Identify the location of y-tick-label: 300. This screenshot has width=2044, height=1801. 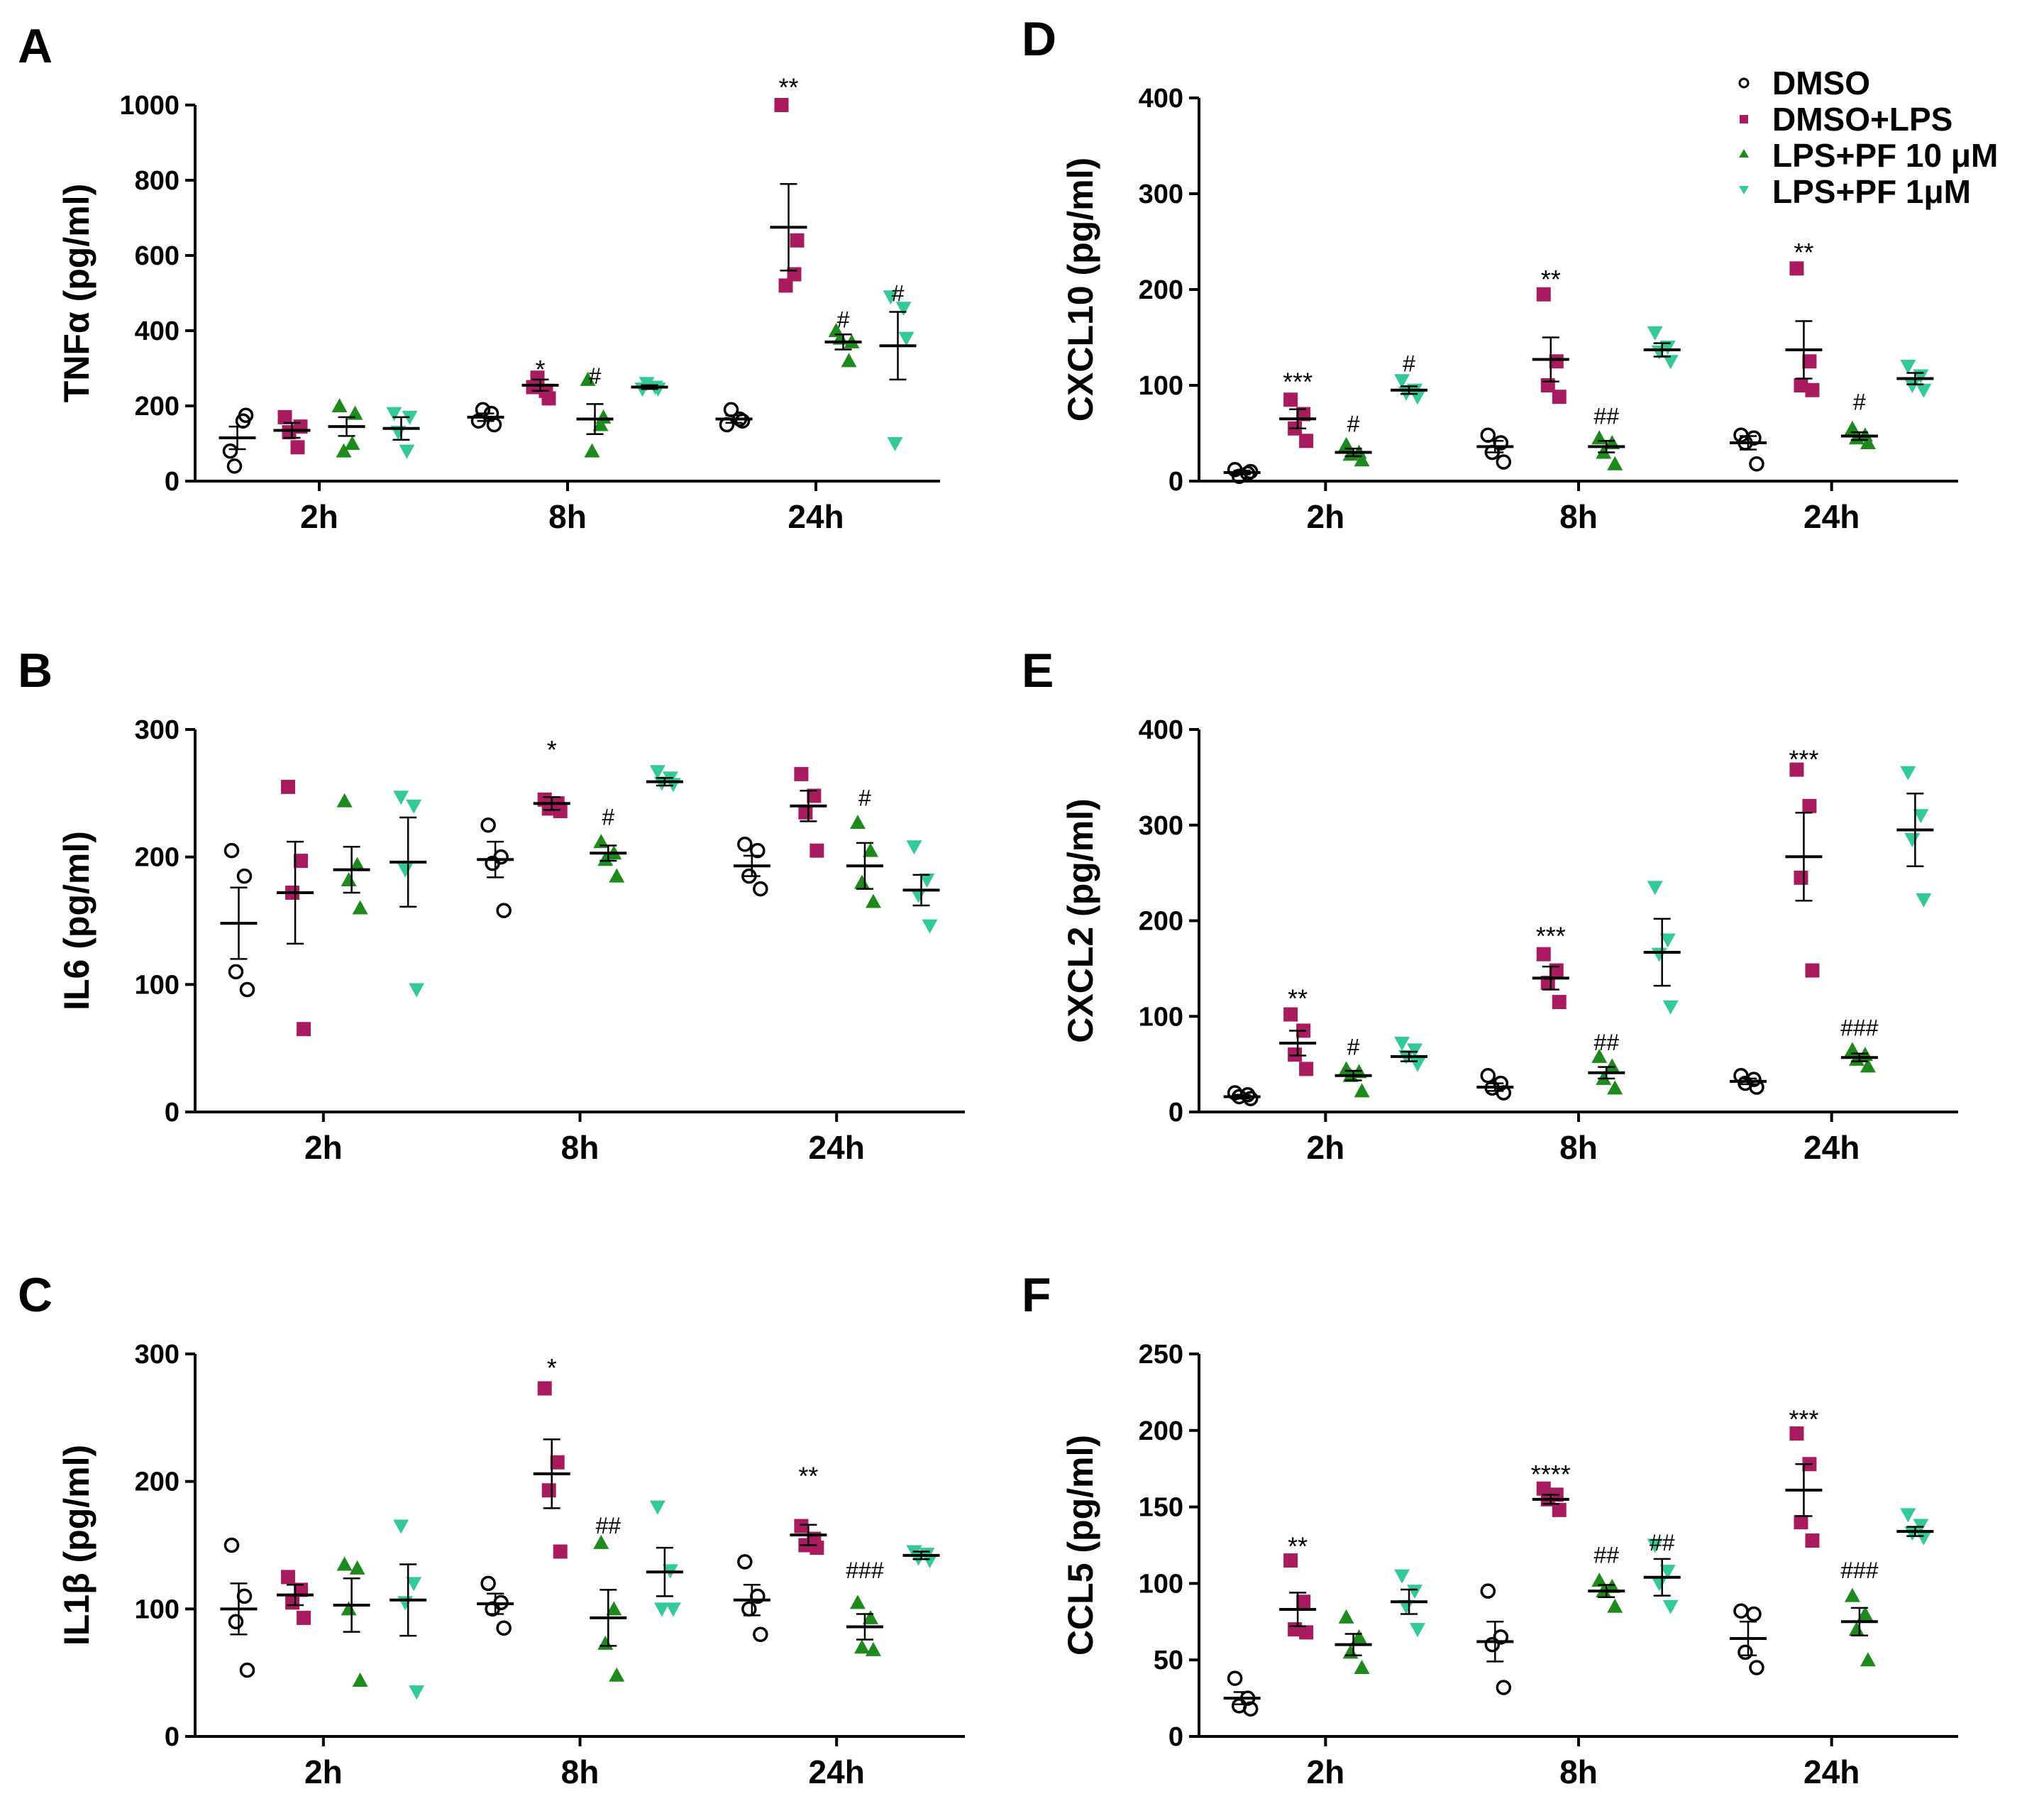
(157, 1355).